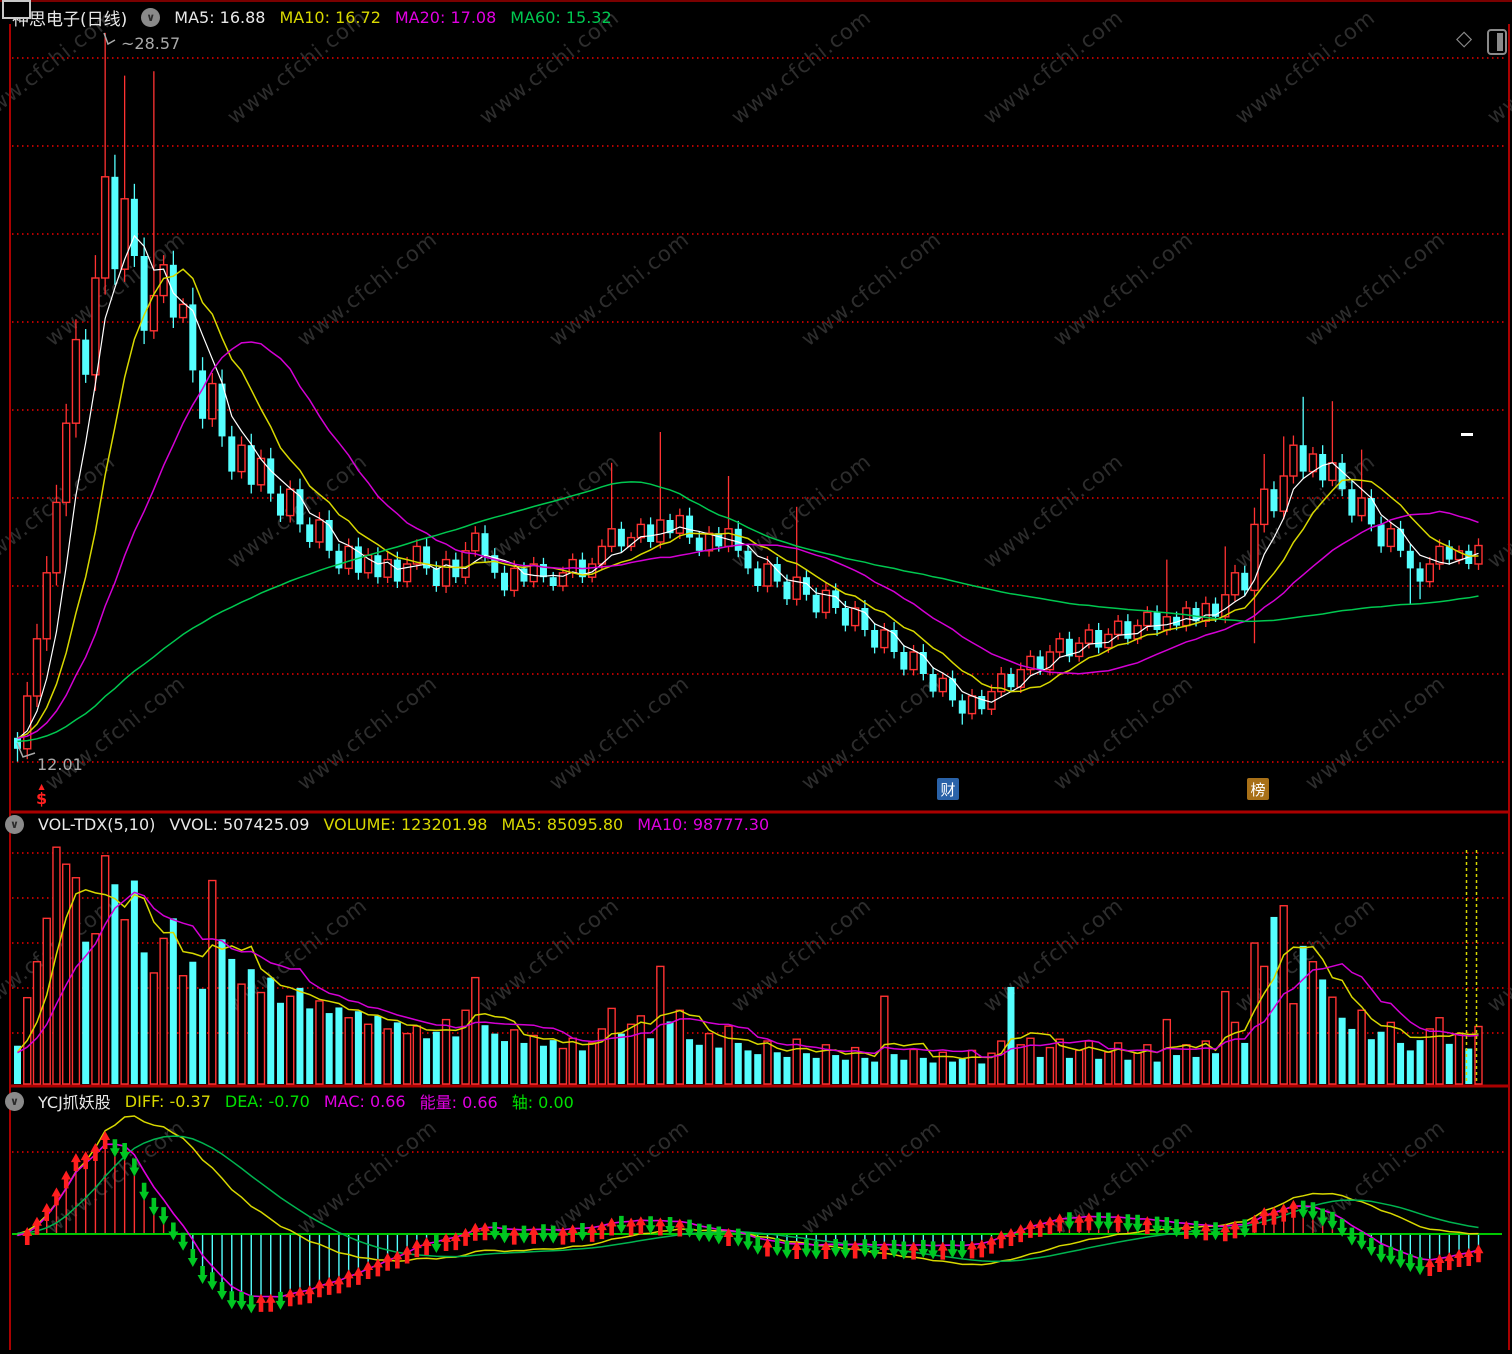  Describe the element at coordinates (561, 17) in the screenshot. I see `ma60-value: MA60: 15.32` at that location.